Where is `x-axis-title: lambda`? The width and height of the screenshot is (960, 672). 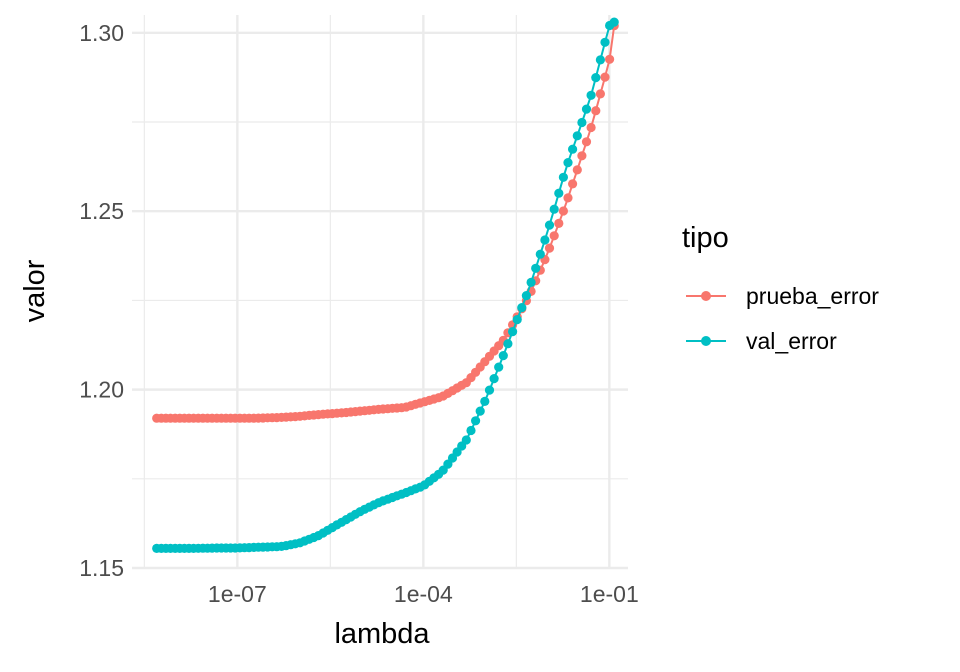 x-axis-title: lambda is located at coordinates (382, 634).